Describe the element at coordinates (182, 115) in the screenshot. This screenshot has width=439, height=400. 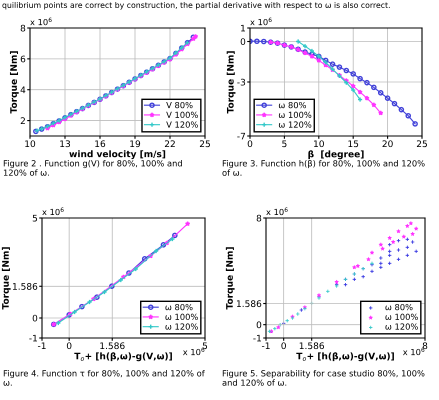
I see `legend-label: V 100%` at that location.